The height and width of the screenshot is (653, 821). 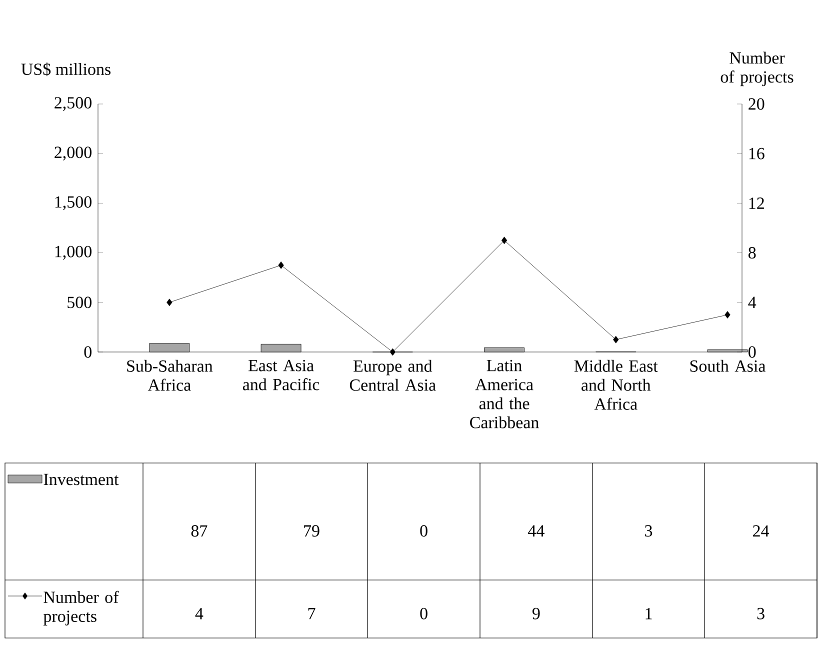 I want to click on data-label: 4, so click(x=199, y=614).